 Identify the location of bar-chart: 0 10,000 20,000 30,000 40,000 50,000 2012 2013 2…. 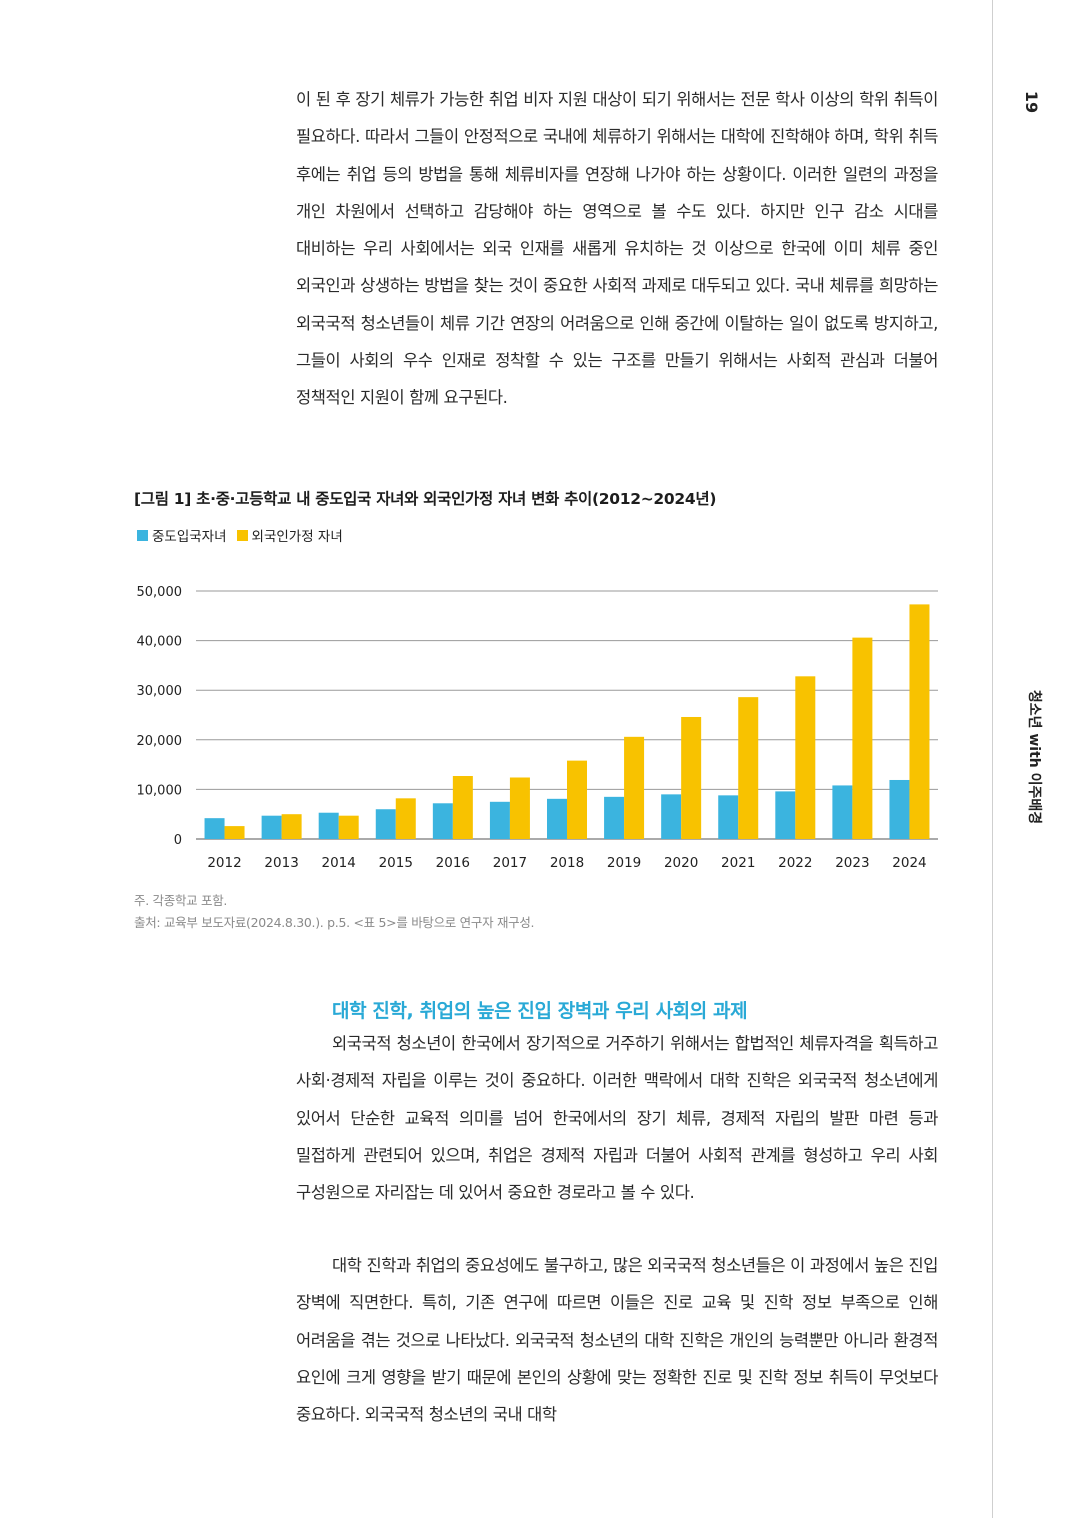
(537, 728).